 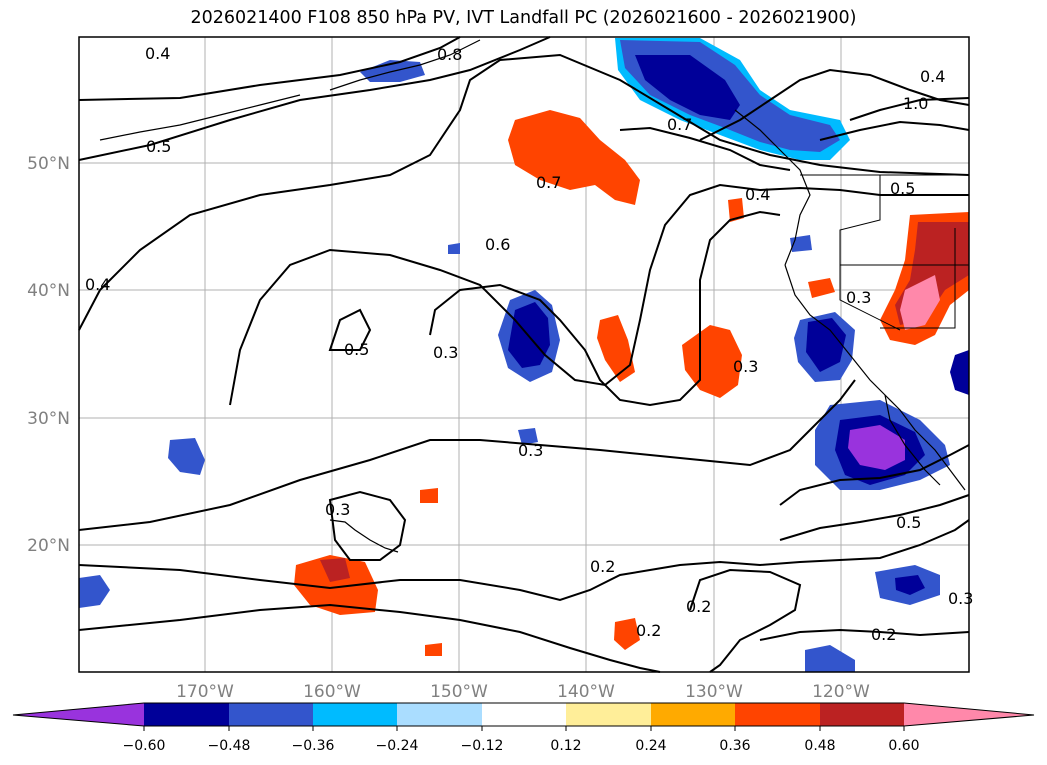 What do you see at coordinates (876, 447) in the screenshot?
I see `neg-region-baja-core` at bounding box center [876, 447].